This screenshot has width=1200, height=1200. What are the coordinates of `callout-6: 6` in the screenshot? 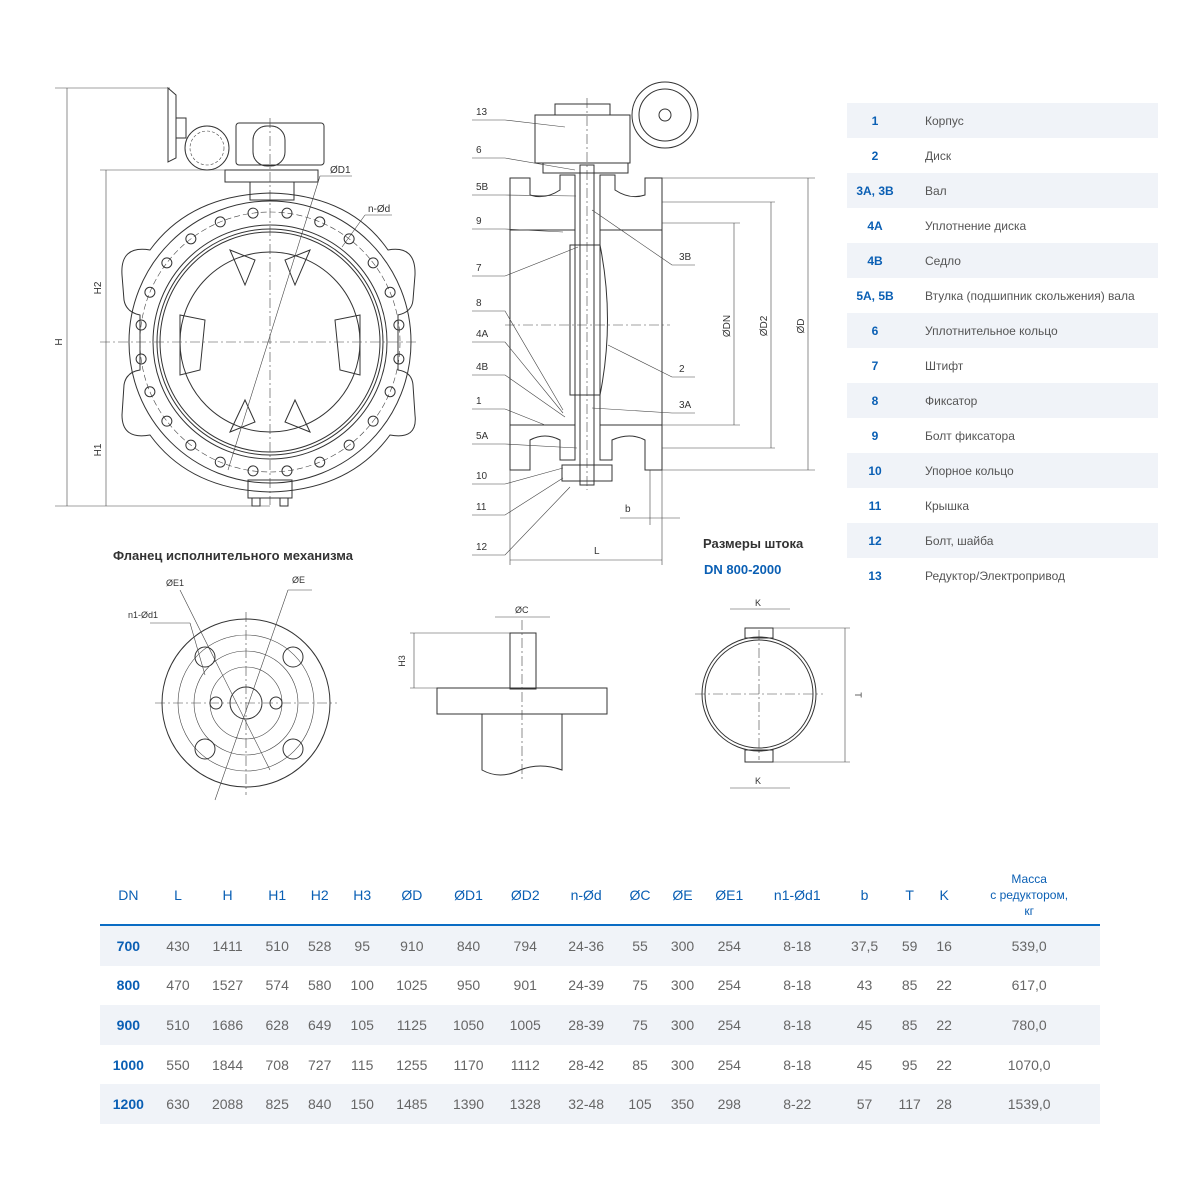 It's located at (479, 150).